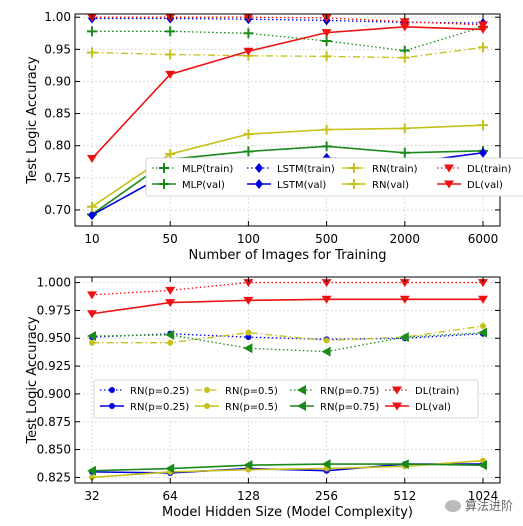 This screenshot has height=526, width=523. Describe the element at coordinates (91, 496) in the screenshot. I see `x-tick-label: 32` at that location.